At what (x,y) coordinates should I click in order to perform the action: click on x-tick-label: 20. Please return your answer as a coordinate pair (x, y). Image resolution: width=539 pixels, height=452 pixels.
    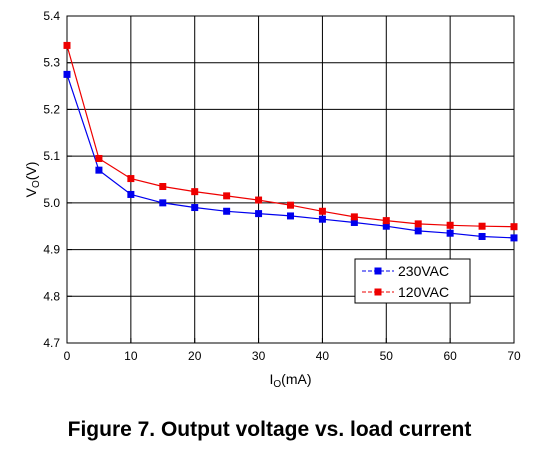
    Looking at the image, I should click on (195, 356).